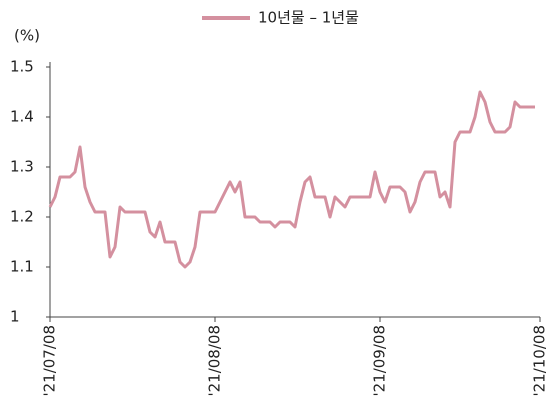 The width and height of the screenshot is (555, 417). What do you see at coordinates (215, 361) in the screenshot?
I see `x-tick-label: '21/08/08` at bounding box center [215, 361].